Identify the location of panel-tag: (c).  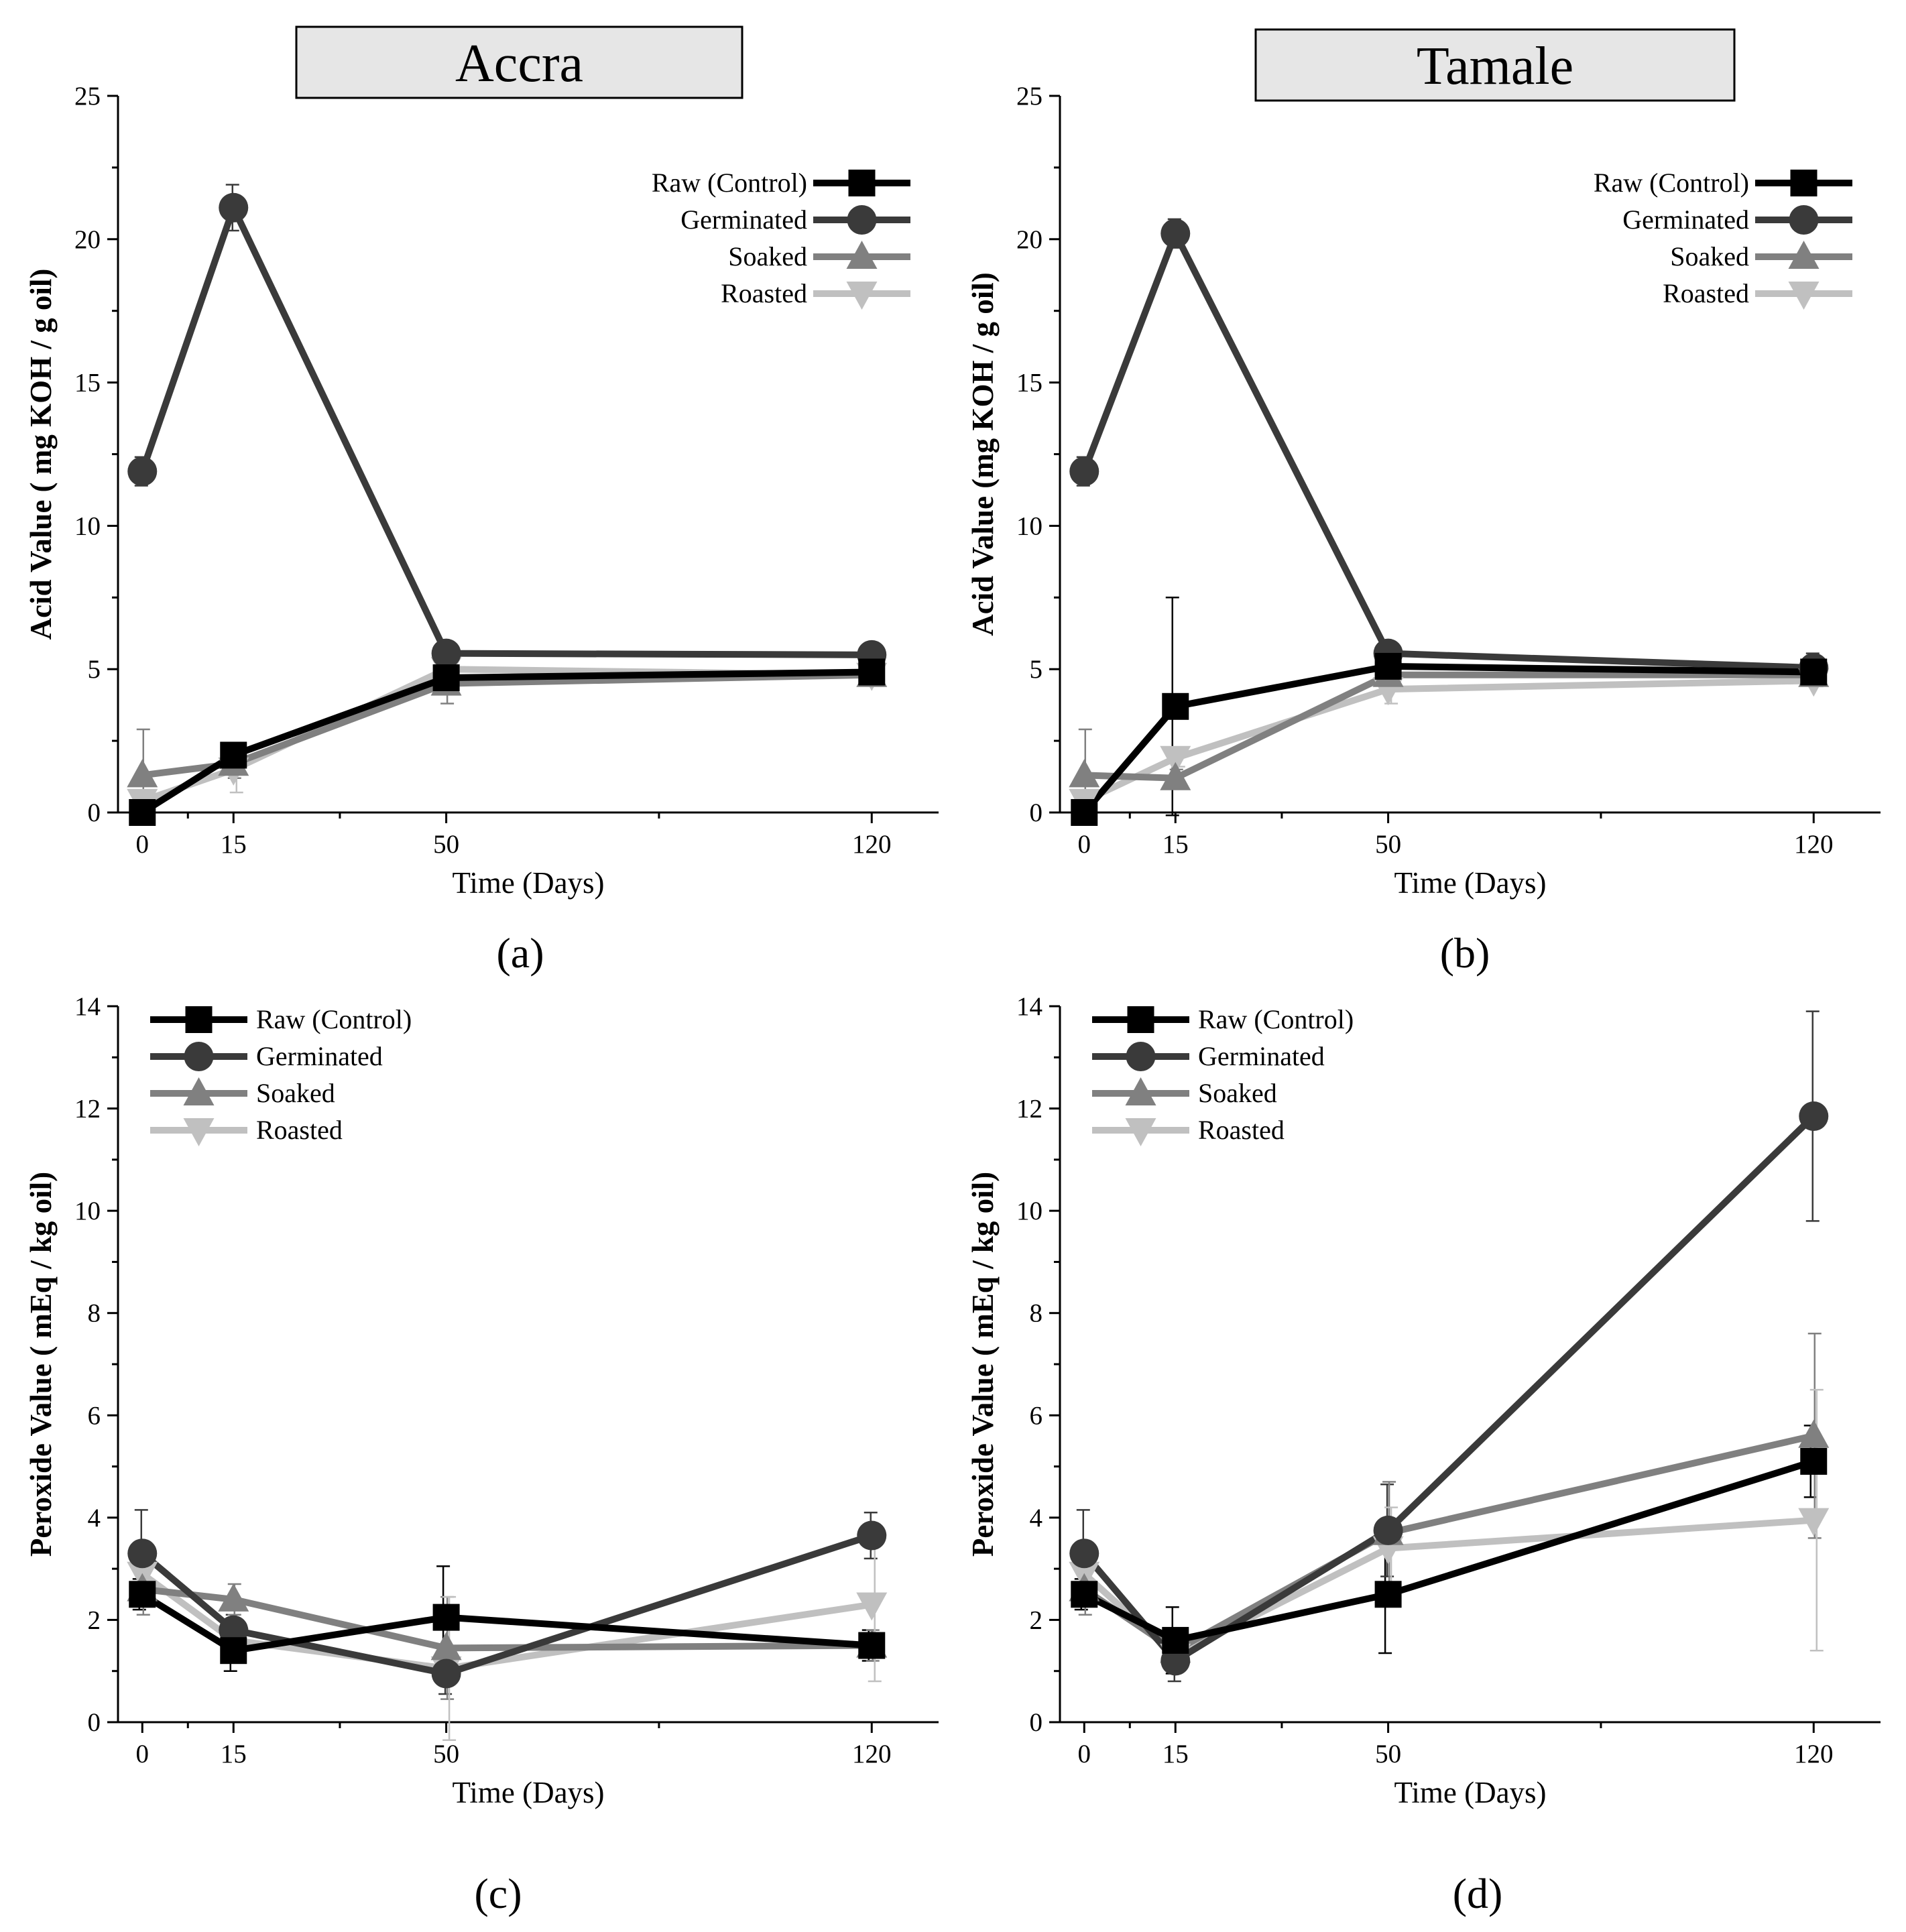
(498, 1894).